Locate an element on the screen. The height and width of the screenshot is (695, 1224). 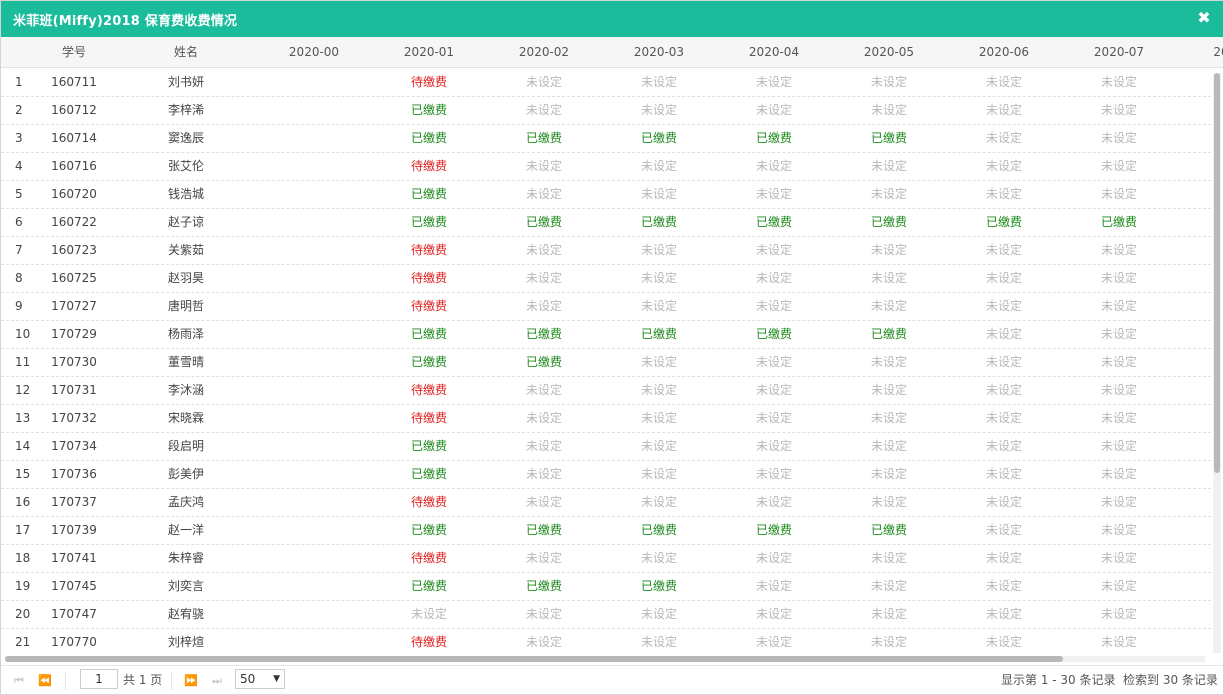
table-row: 11 170730 董雪晴 已缴费 已缴费 未设定 未设定 未设定 未设定 未设定 is located at coordinates (606, 363).